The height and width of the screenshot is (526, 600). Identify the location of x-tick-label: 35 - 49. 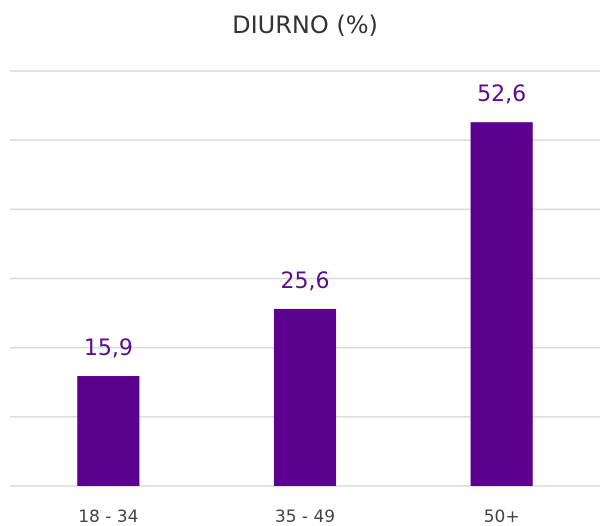
(305, 516).